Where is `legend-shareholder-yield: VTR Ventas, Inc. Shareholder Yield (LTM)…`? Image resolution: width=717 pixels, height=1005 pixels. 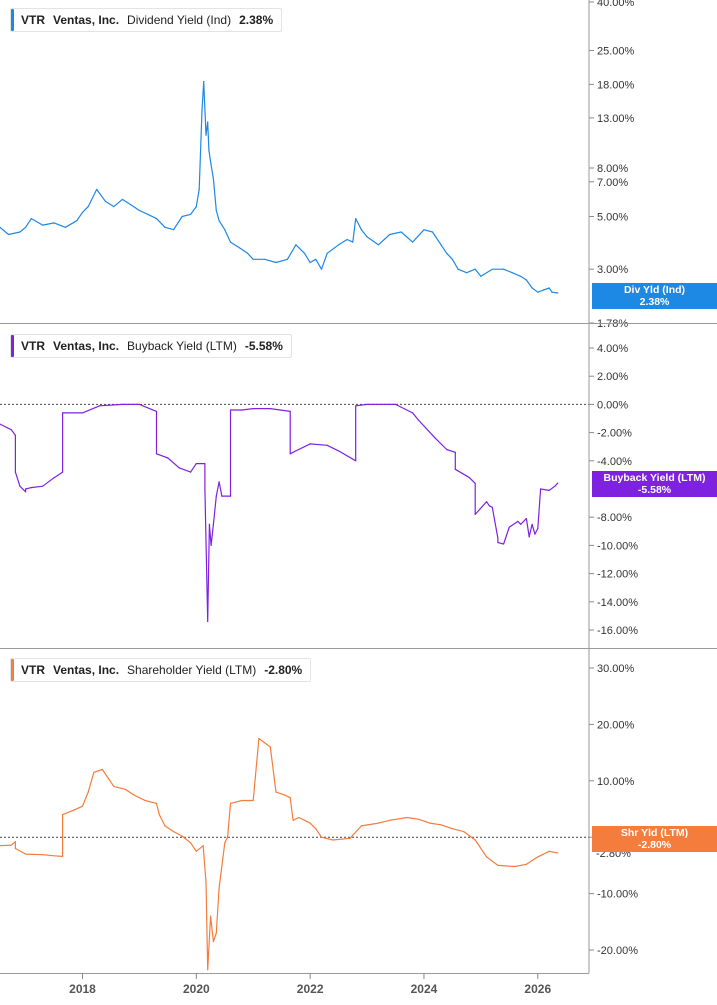 legend-shareholder-yield: VTR Ventas, Inc. Shareholder Yield (LTM)… is located at coordinates (161, 670).